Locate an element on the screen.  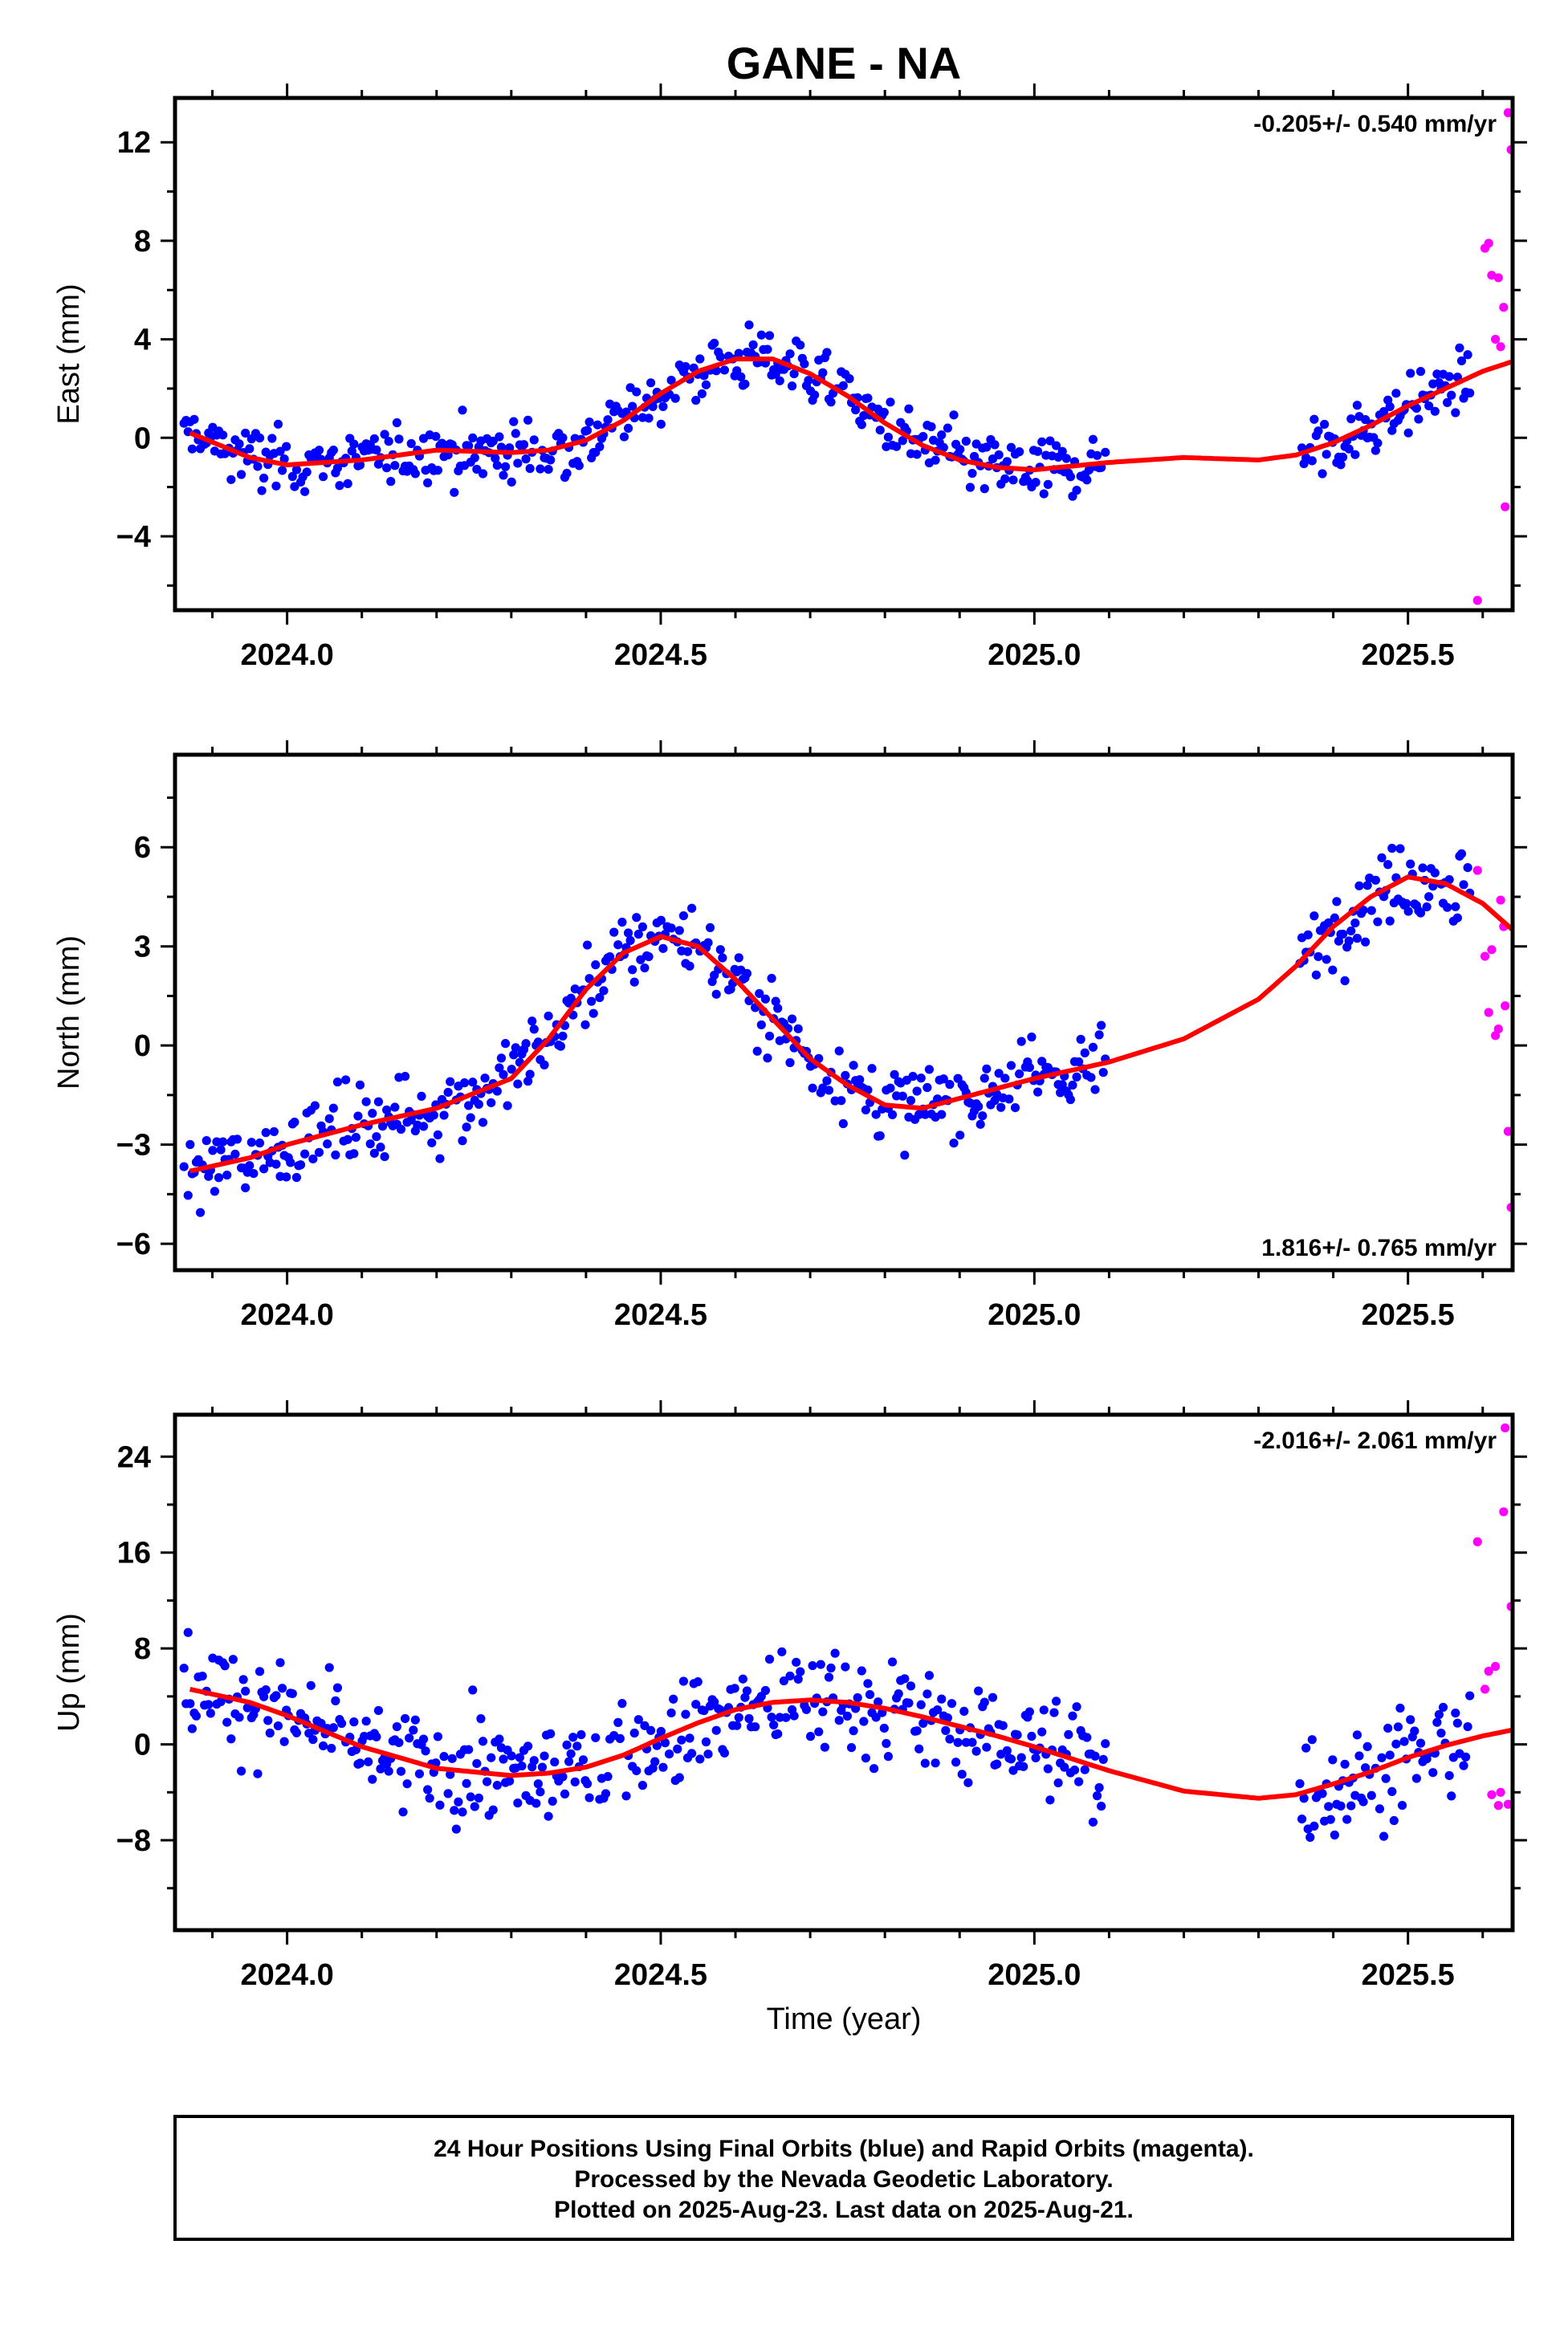
x-tick-label: 2025.5 is located at coordinates (1408, 1975).